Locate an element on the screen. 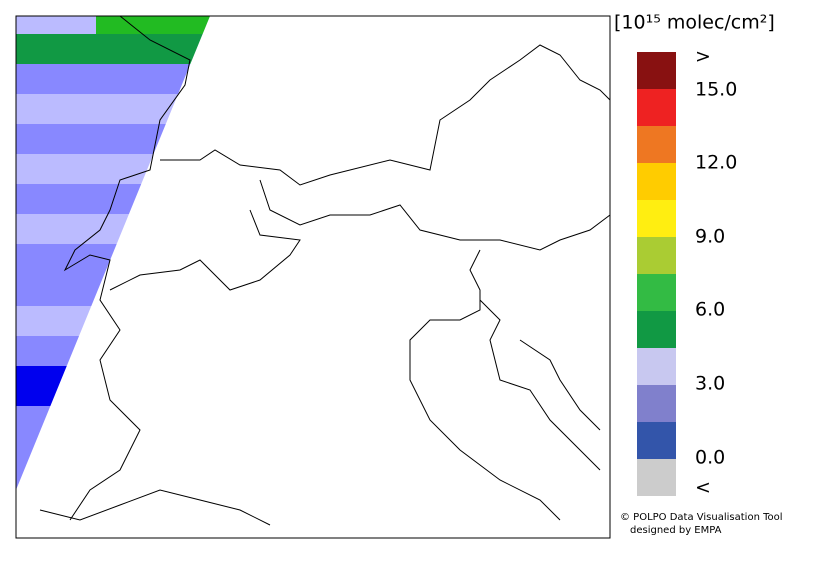 Image resolution: width=813 pixels, height=570 pixels. colorbar-label: 15.0 is located at coordinates (716, 90).